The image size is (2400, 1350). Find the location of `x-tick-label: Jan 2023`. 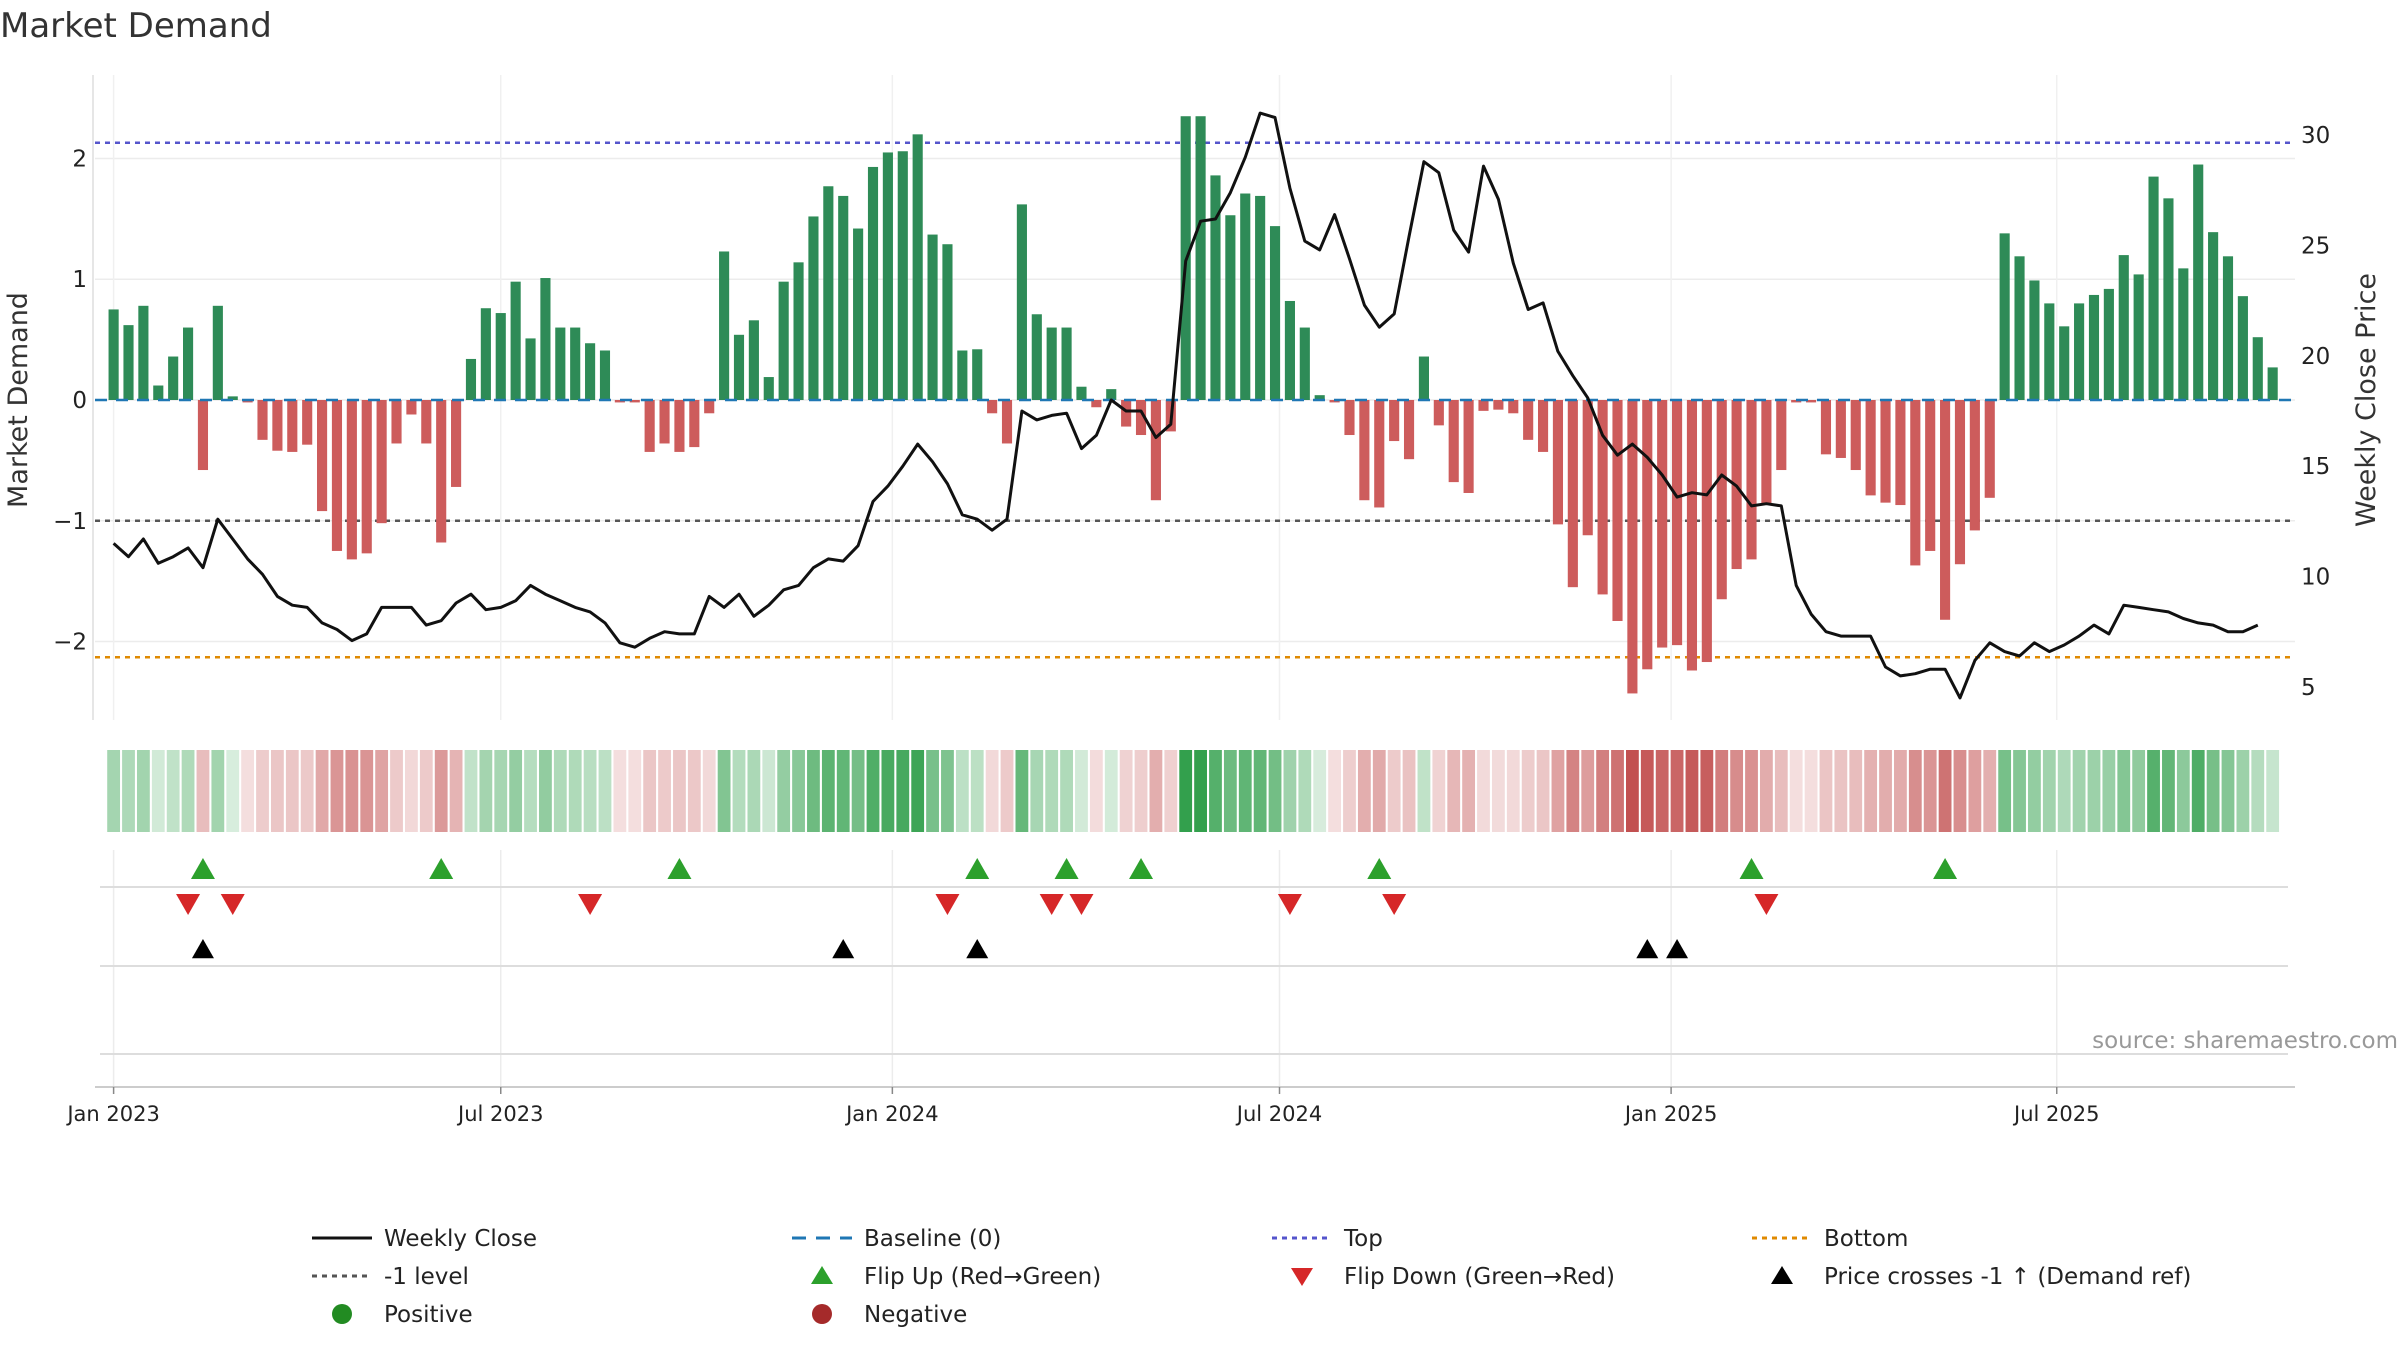

x-tick-label: Jan 2023 is located at coordinates (112, 1114).